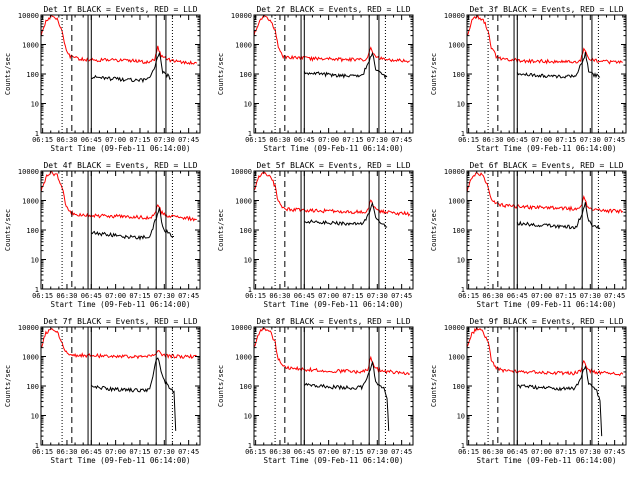 The height and width of the screenshot is (480, 640). I want to click on panel-title: Det 8f BLACK = Events, RED = LLD, so click(333, 321).